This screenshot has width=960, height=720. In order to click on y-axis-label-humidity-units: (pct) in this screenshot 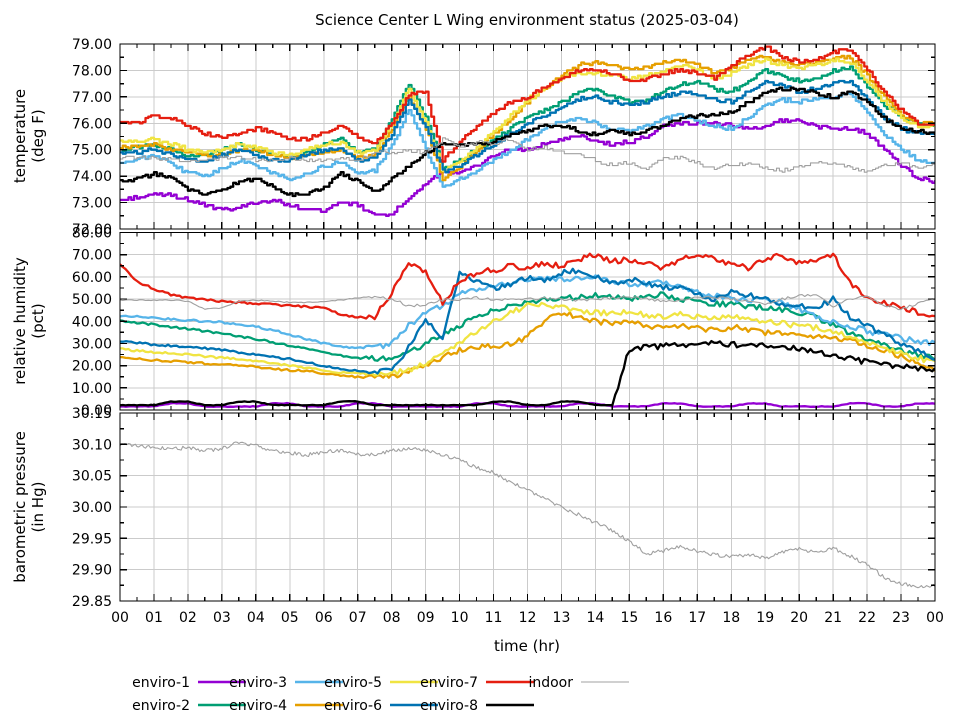, I will do `click(38, 320)`.